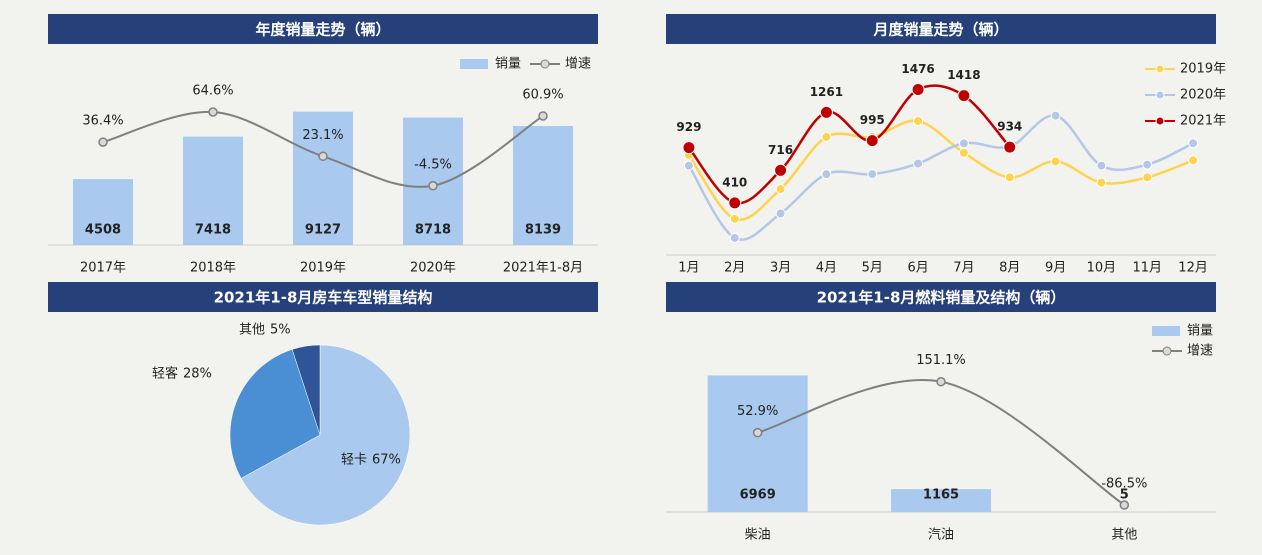 The width and height of the screenshot is (1262, 555). What do you see at coordinates (103, 268) in the screenshot?
I see `x-tick-label: 2017年` at bounding box center [103, 268].